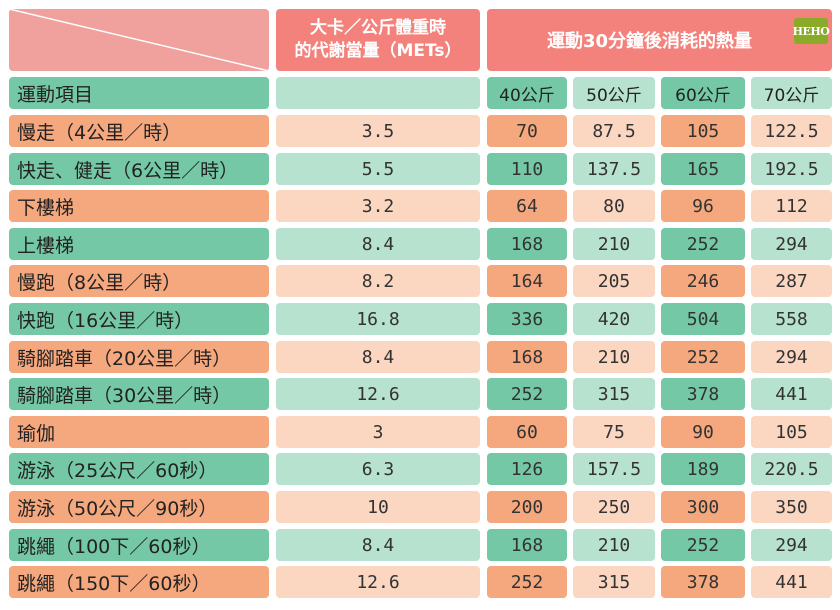 This screenshot has height=610, width=840. I want to click on table-cell-w70: 122.5, so click(791, 131).